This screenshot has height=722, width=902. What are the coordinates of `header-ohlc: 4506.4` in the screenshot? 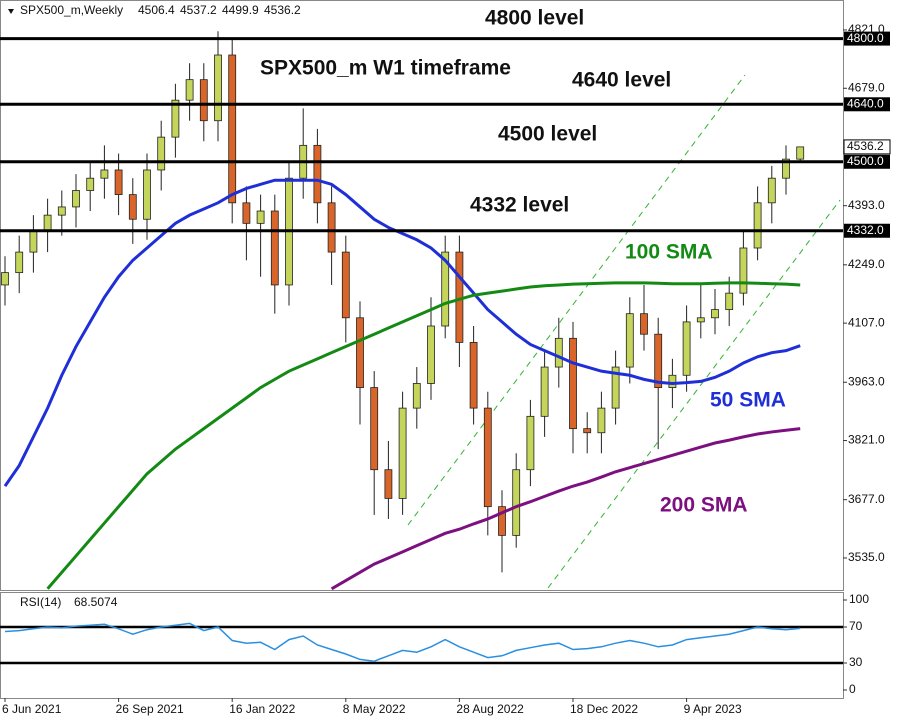 It's located at (156, 10).